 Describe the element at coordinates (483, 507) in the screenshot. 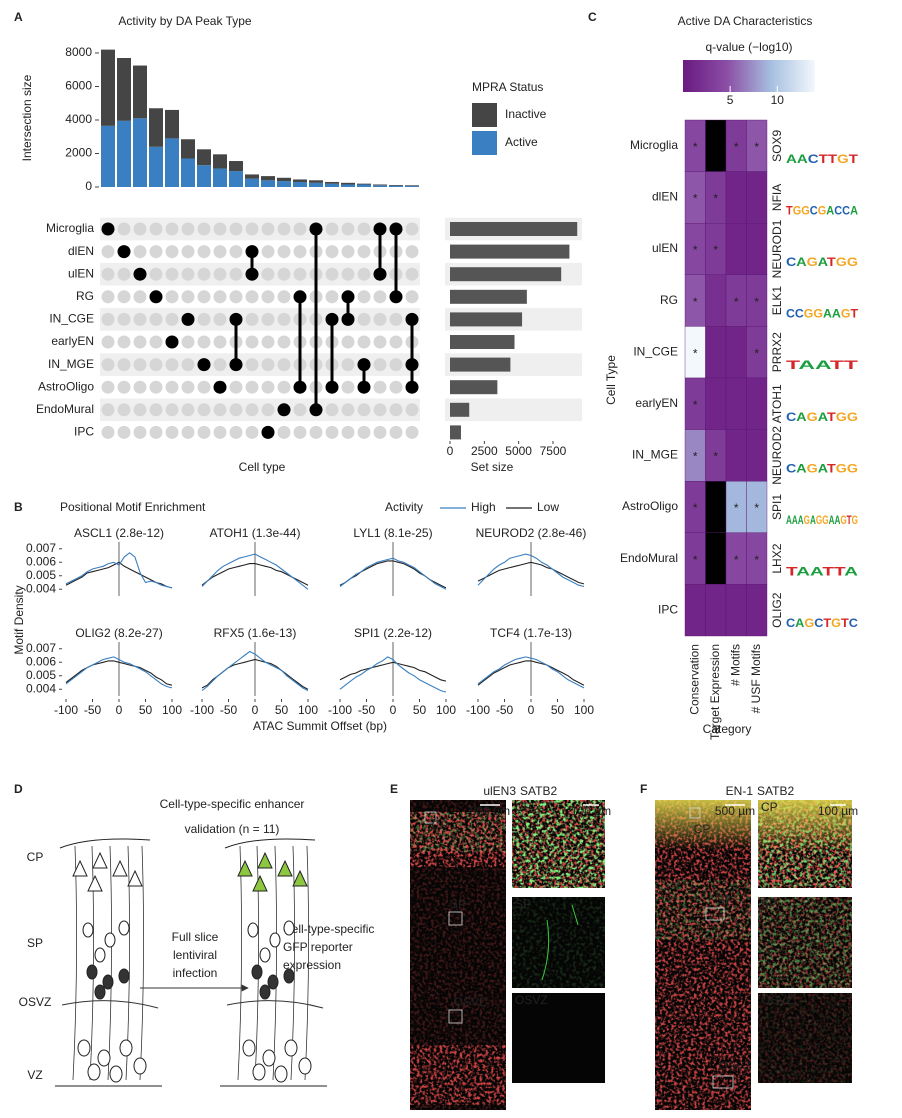

I see `legend-label: High` at that location.